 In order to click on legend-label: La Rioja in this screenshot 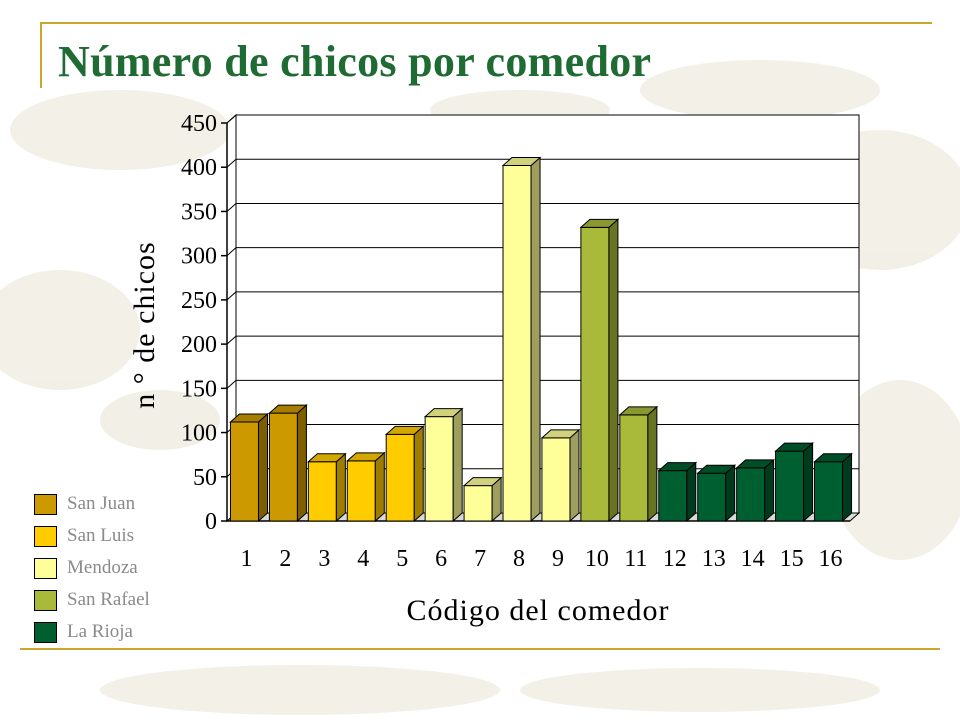, I will do `click(100, 631)`.